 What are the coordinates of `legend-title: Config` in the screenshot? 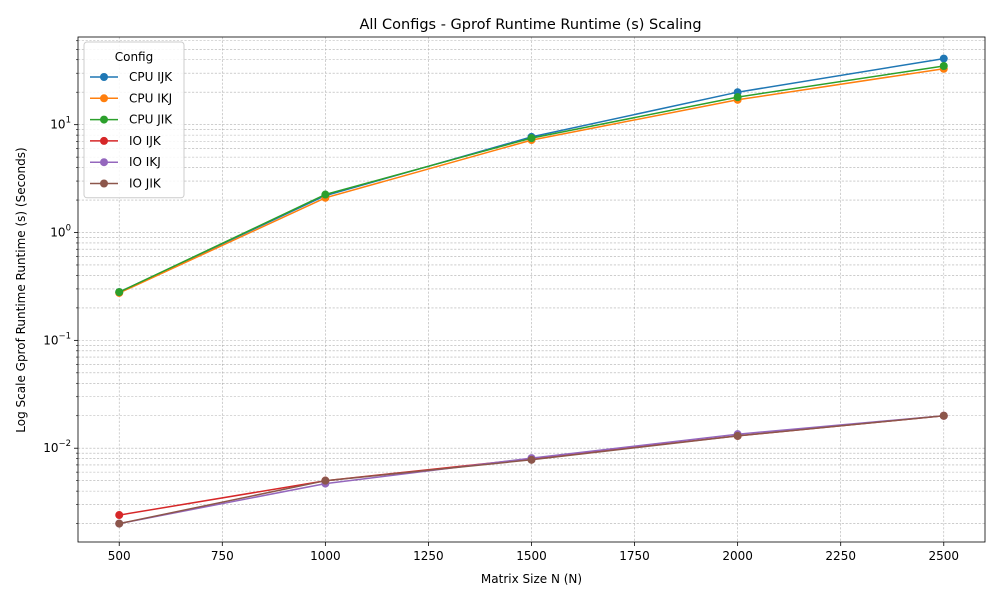 It's located at (134, 57).